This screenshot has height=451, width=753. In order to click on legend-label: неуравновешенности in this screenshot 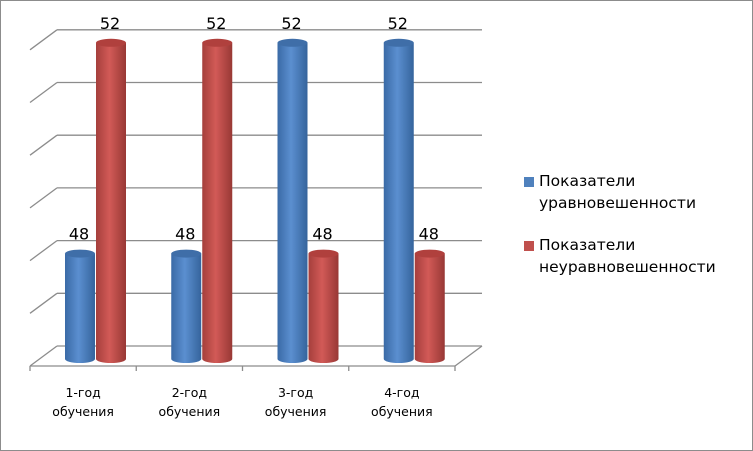, I will do `click(627, 267)`.